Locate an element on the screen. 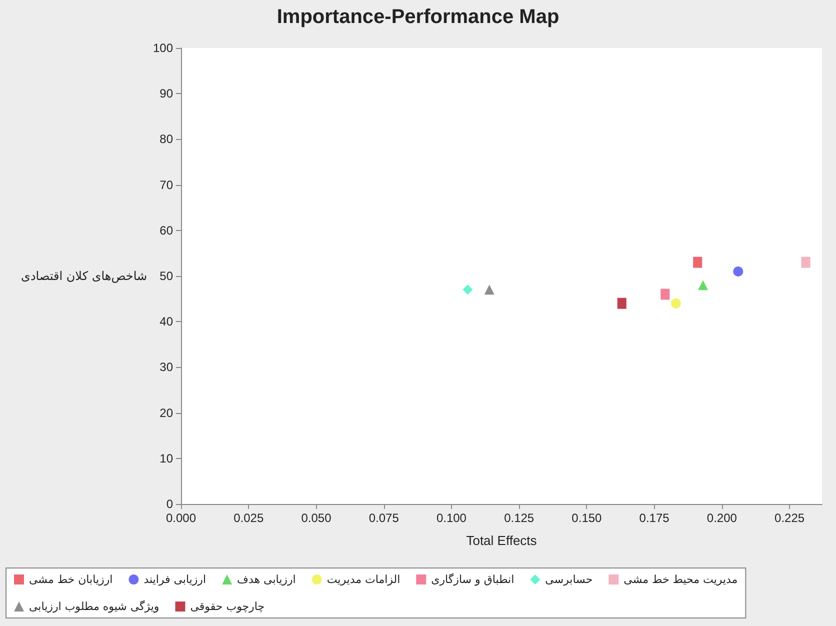  legend-label: ارزیابان خط مشی is located at coordinates (71, 579).